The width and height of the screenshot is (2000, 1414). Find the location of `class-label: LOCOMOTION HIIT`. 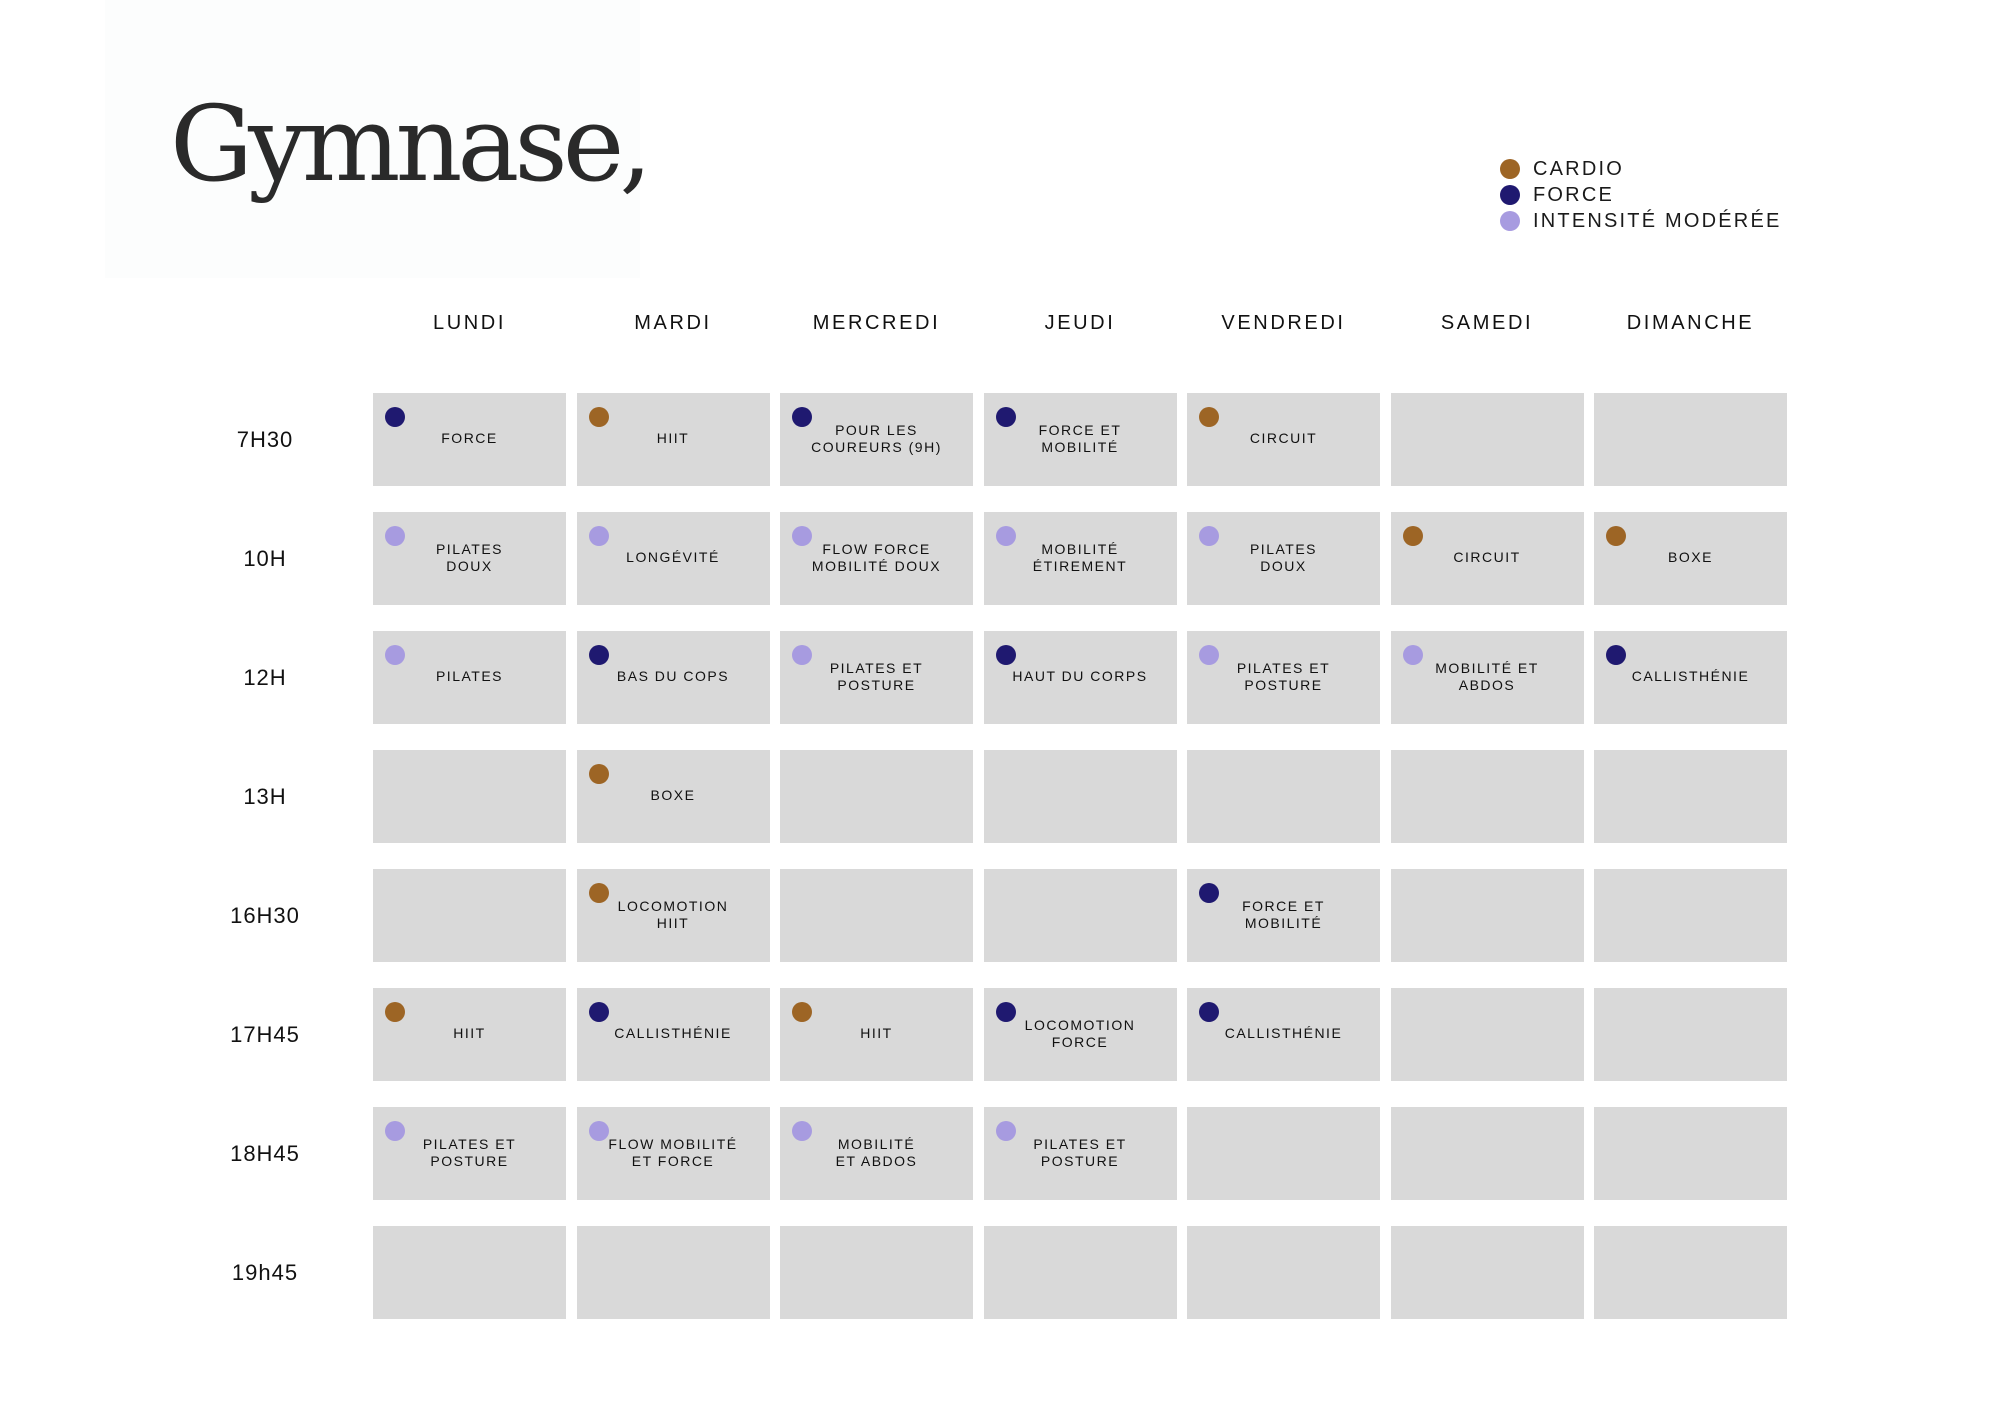

class-label: LOCOMOTION HIIT is located at coordinates (673, 914).